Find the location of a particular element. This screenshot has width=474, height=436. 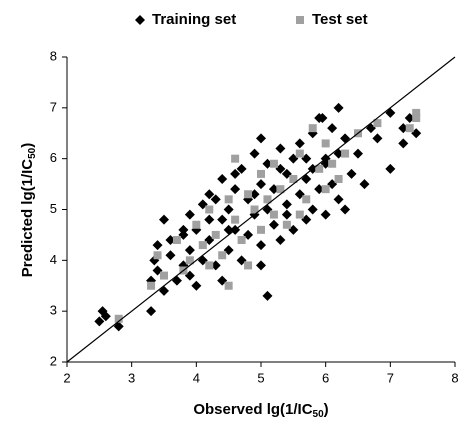

y-label-main: Predicted lg(1/IC is located at coordinates (27, 218).